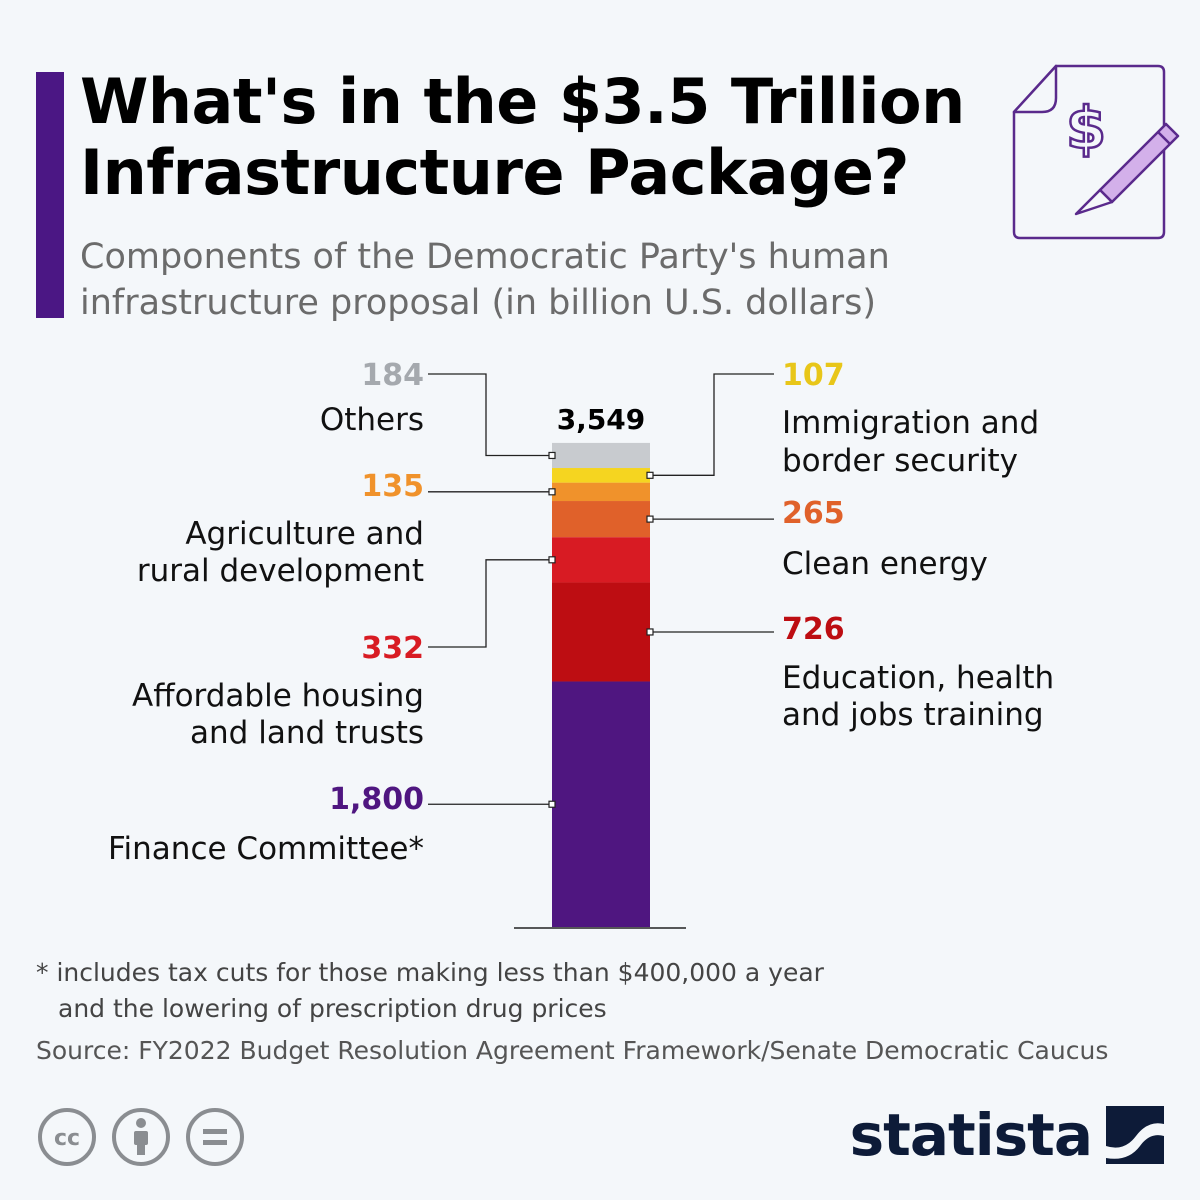 The width and height of the screenshot is (1200, 1200). Describe the element at coordinates (376, 799) in the screenshot. I see `value-label: 1,800` at that location.